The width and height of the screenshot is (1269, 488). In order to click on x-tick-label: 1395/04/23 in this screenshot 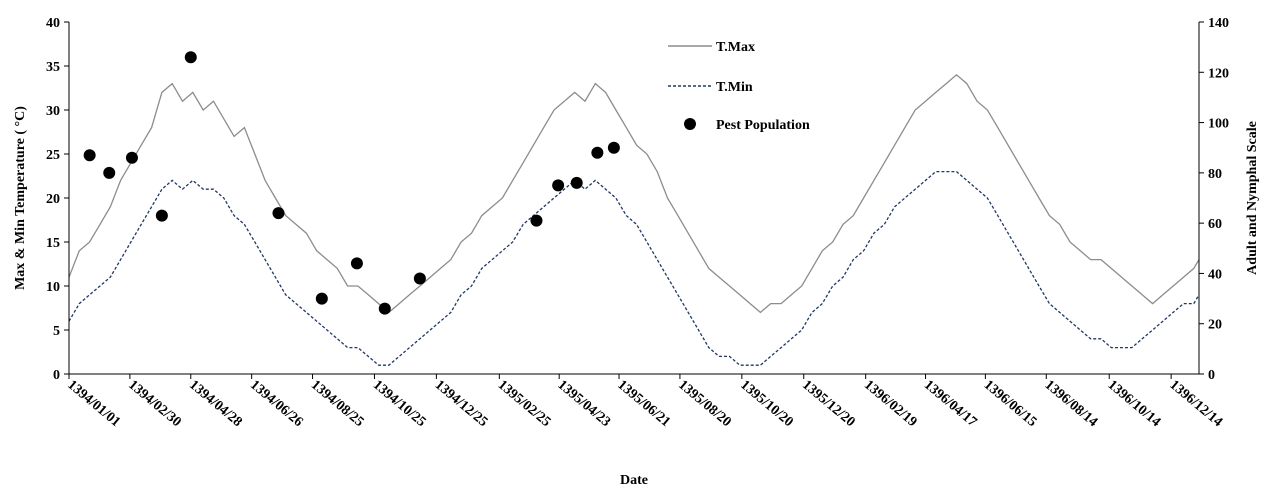, I will do `click(584, 404)`.